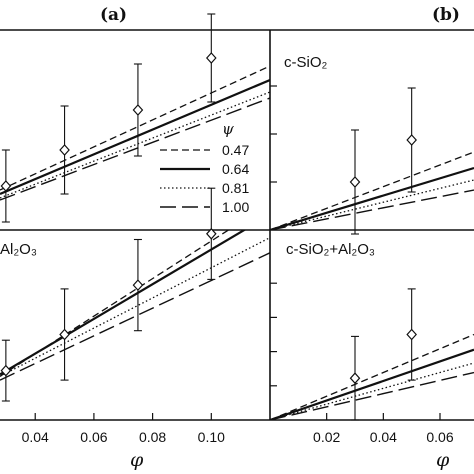 The width and height of the screenshot is (474, 474). I want to click on label-c-sio2: c-SiO₂, so click(306, 62).